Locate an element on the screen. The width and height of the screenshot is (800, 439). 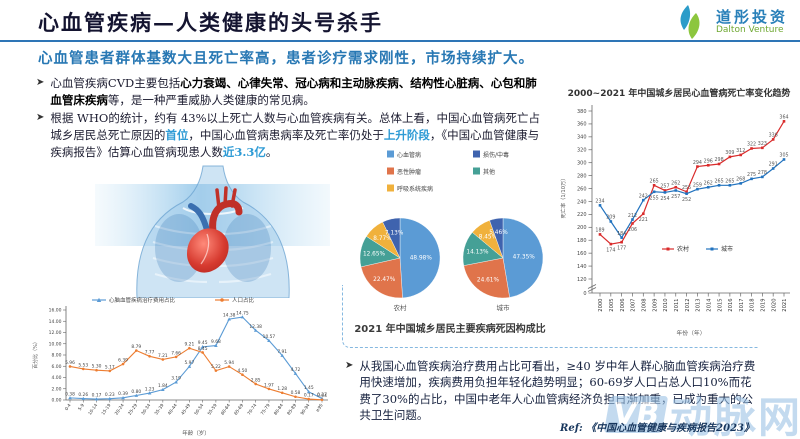
svg-text: 2000 is located at coordinates (601, 305).